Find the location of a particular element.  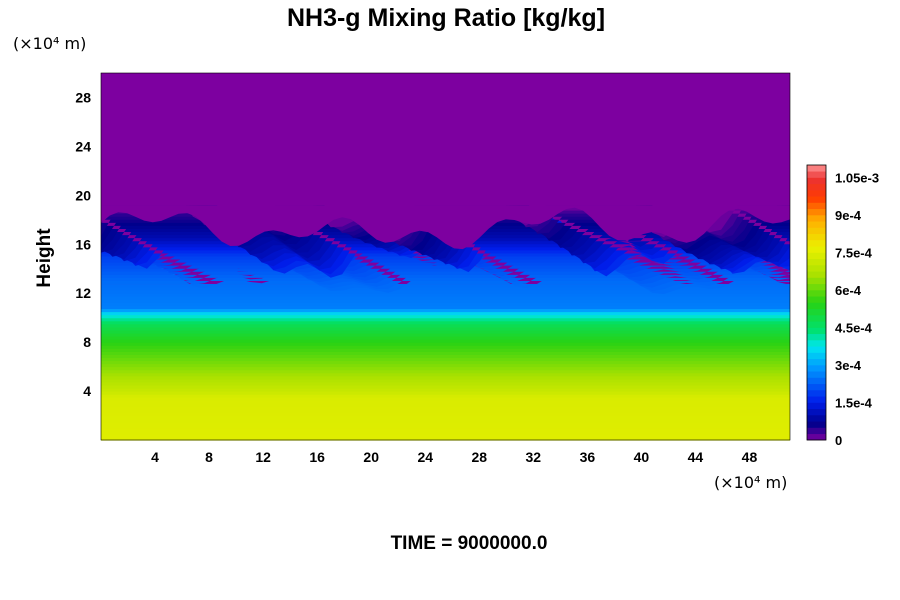

colorbar-frame is located at coordinates (816, 302).